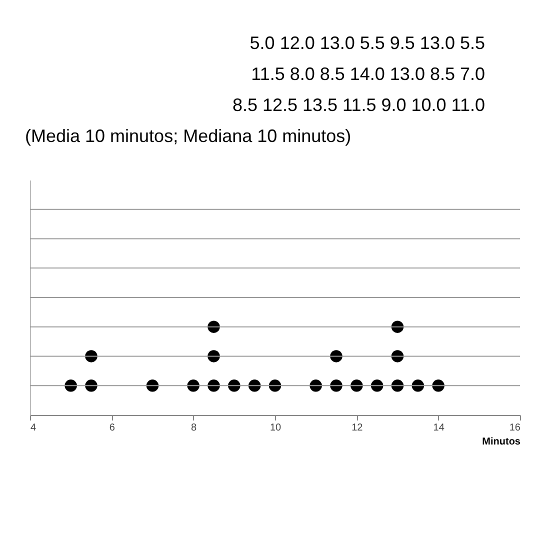 This screenshot has width=559, height=550. I want to click on text: 11.5 8.0 8.5 14.0 13.0 8.5 7.0, so click(368, 74).